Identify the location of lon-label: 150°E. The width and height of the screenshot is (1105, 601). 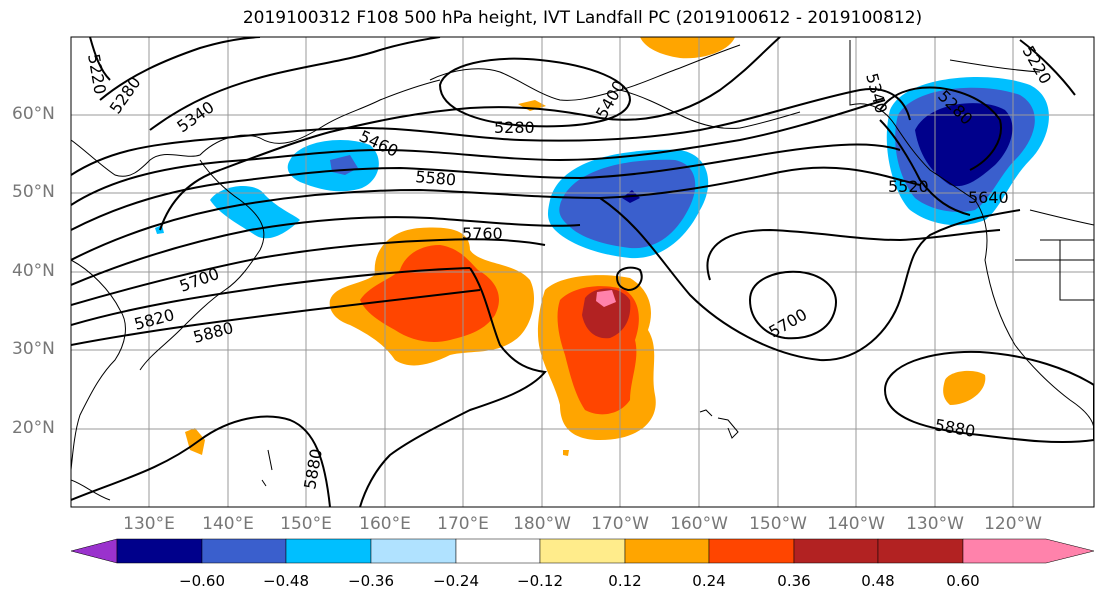
(306, 524).